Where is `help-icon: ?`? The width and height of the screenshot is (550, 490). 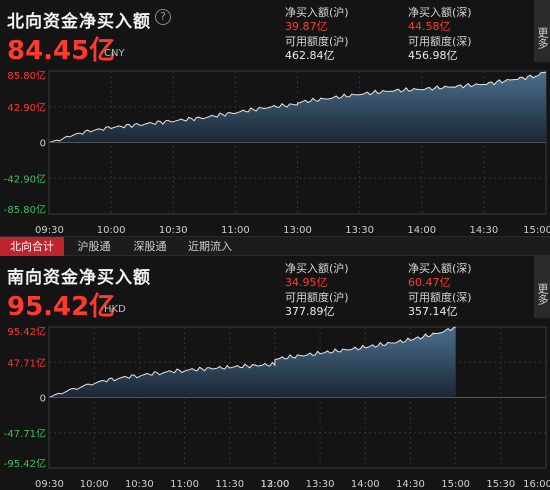
help-icon: ? is located at coordinates (163, 17).